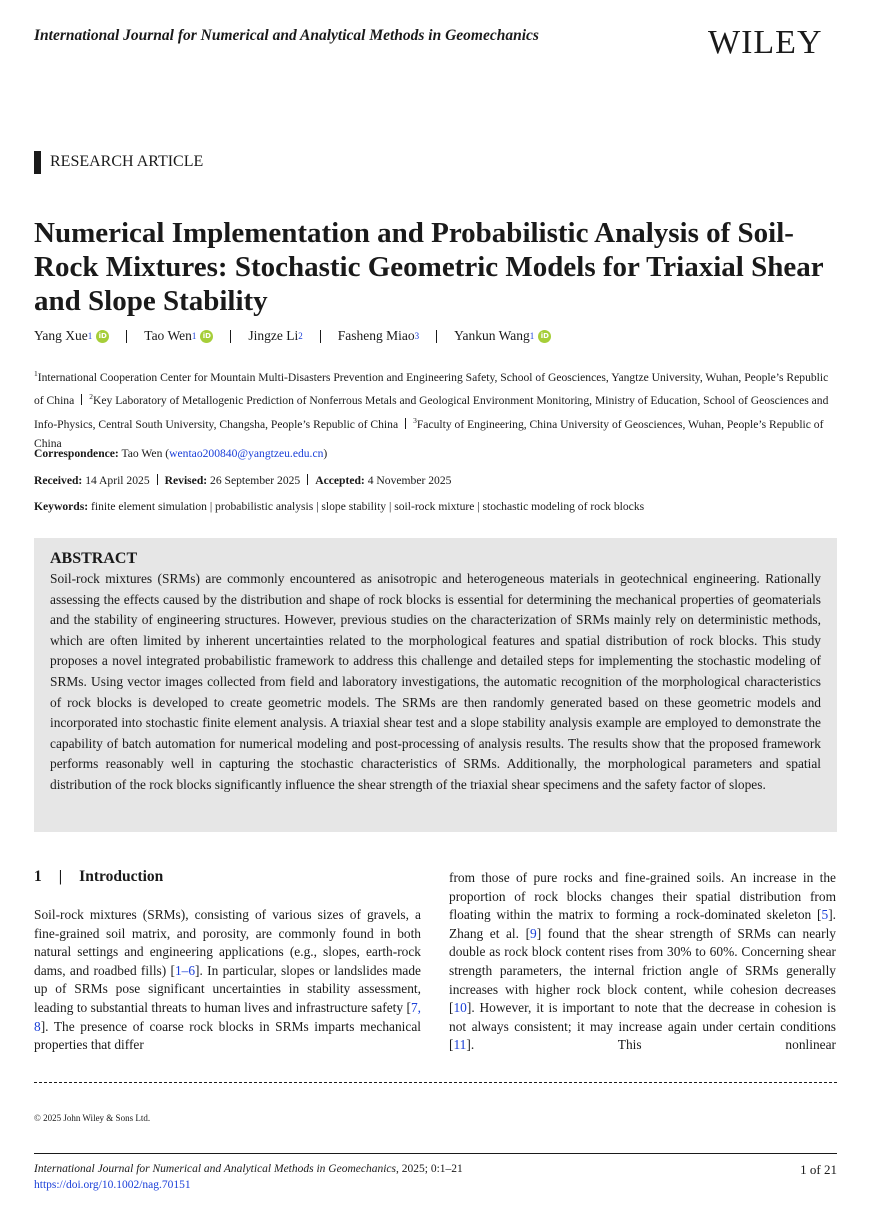  I want to click on correspondence-name: Tao Wen, so click(142, 453).